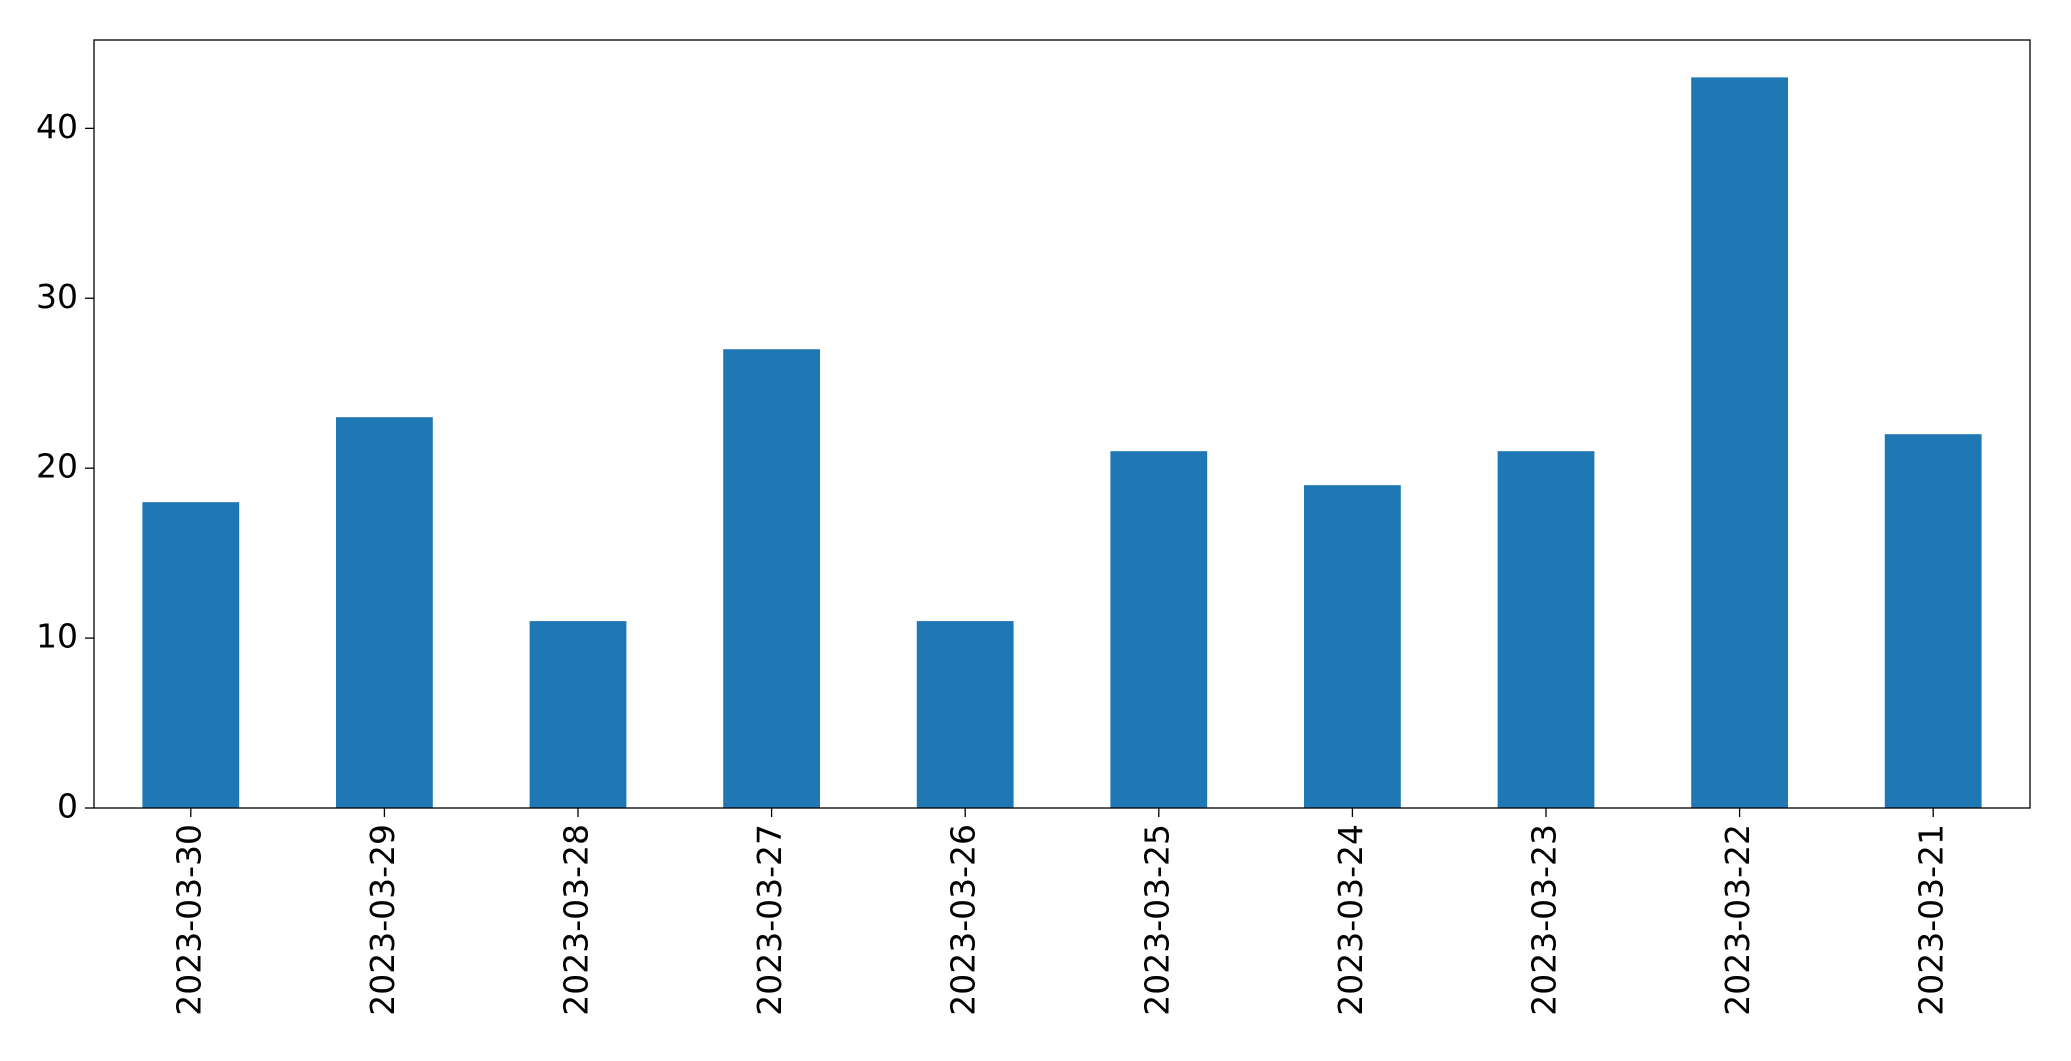  I want to click on x-tick-label: 2023-03-30, so click(188, 920).